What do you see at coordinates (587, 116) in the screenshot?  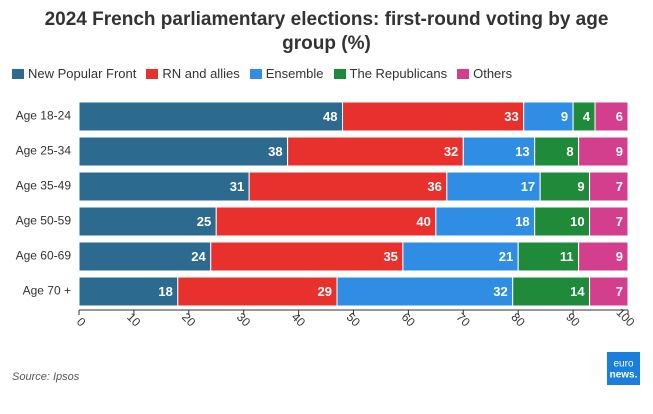 I see `data-label: 4` at bounding box center [587, 116].